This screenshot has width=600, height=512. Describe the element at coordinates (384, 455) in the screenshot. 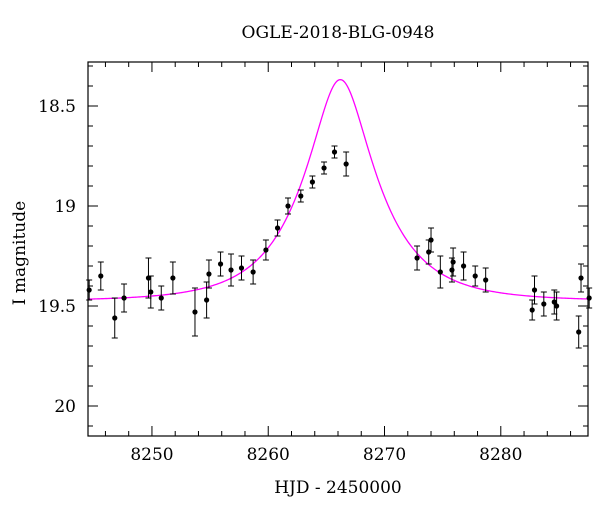

I see `x-tick-label: 8270` at that location.